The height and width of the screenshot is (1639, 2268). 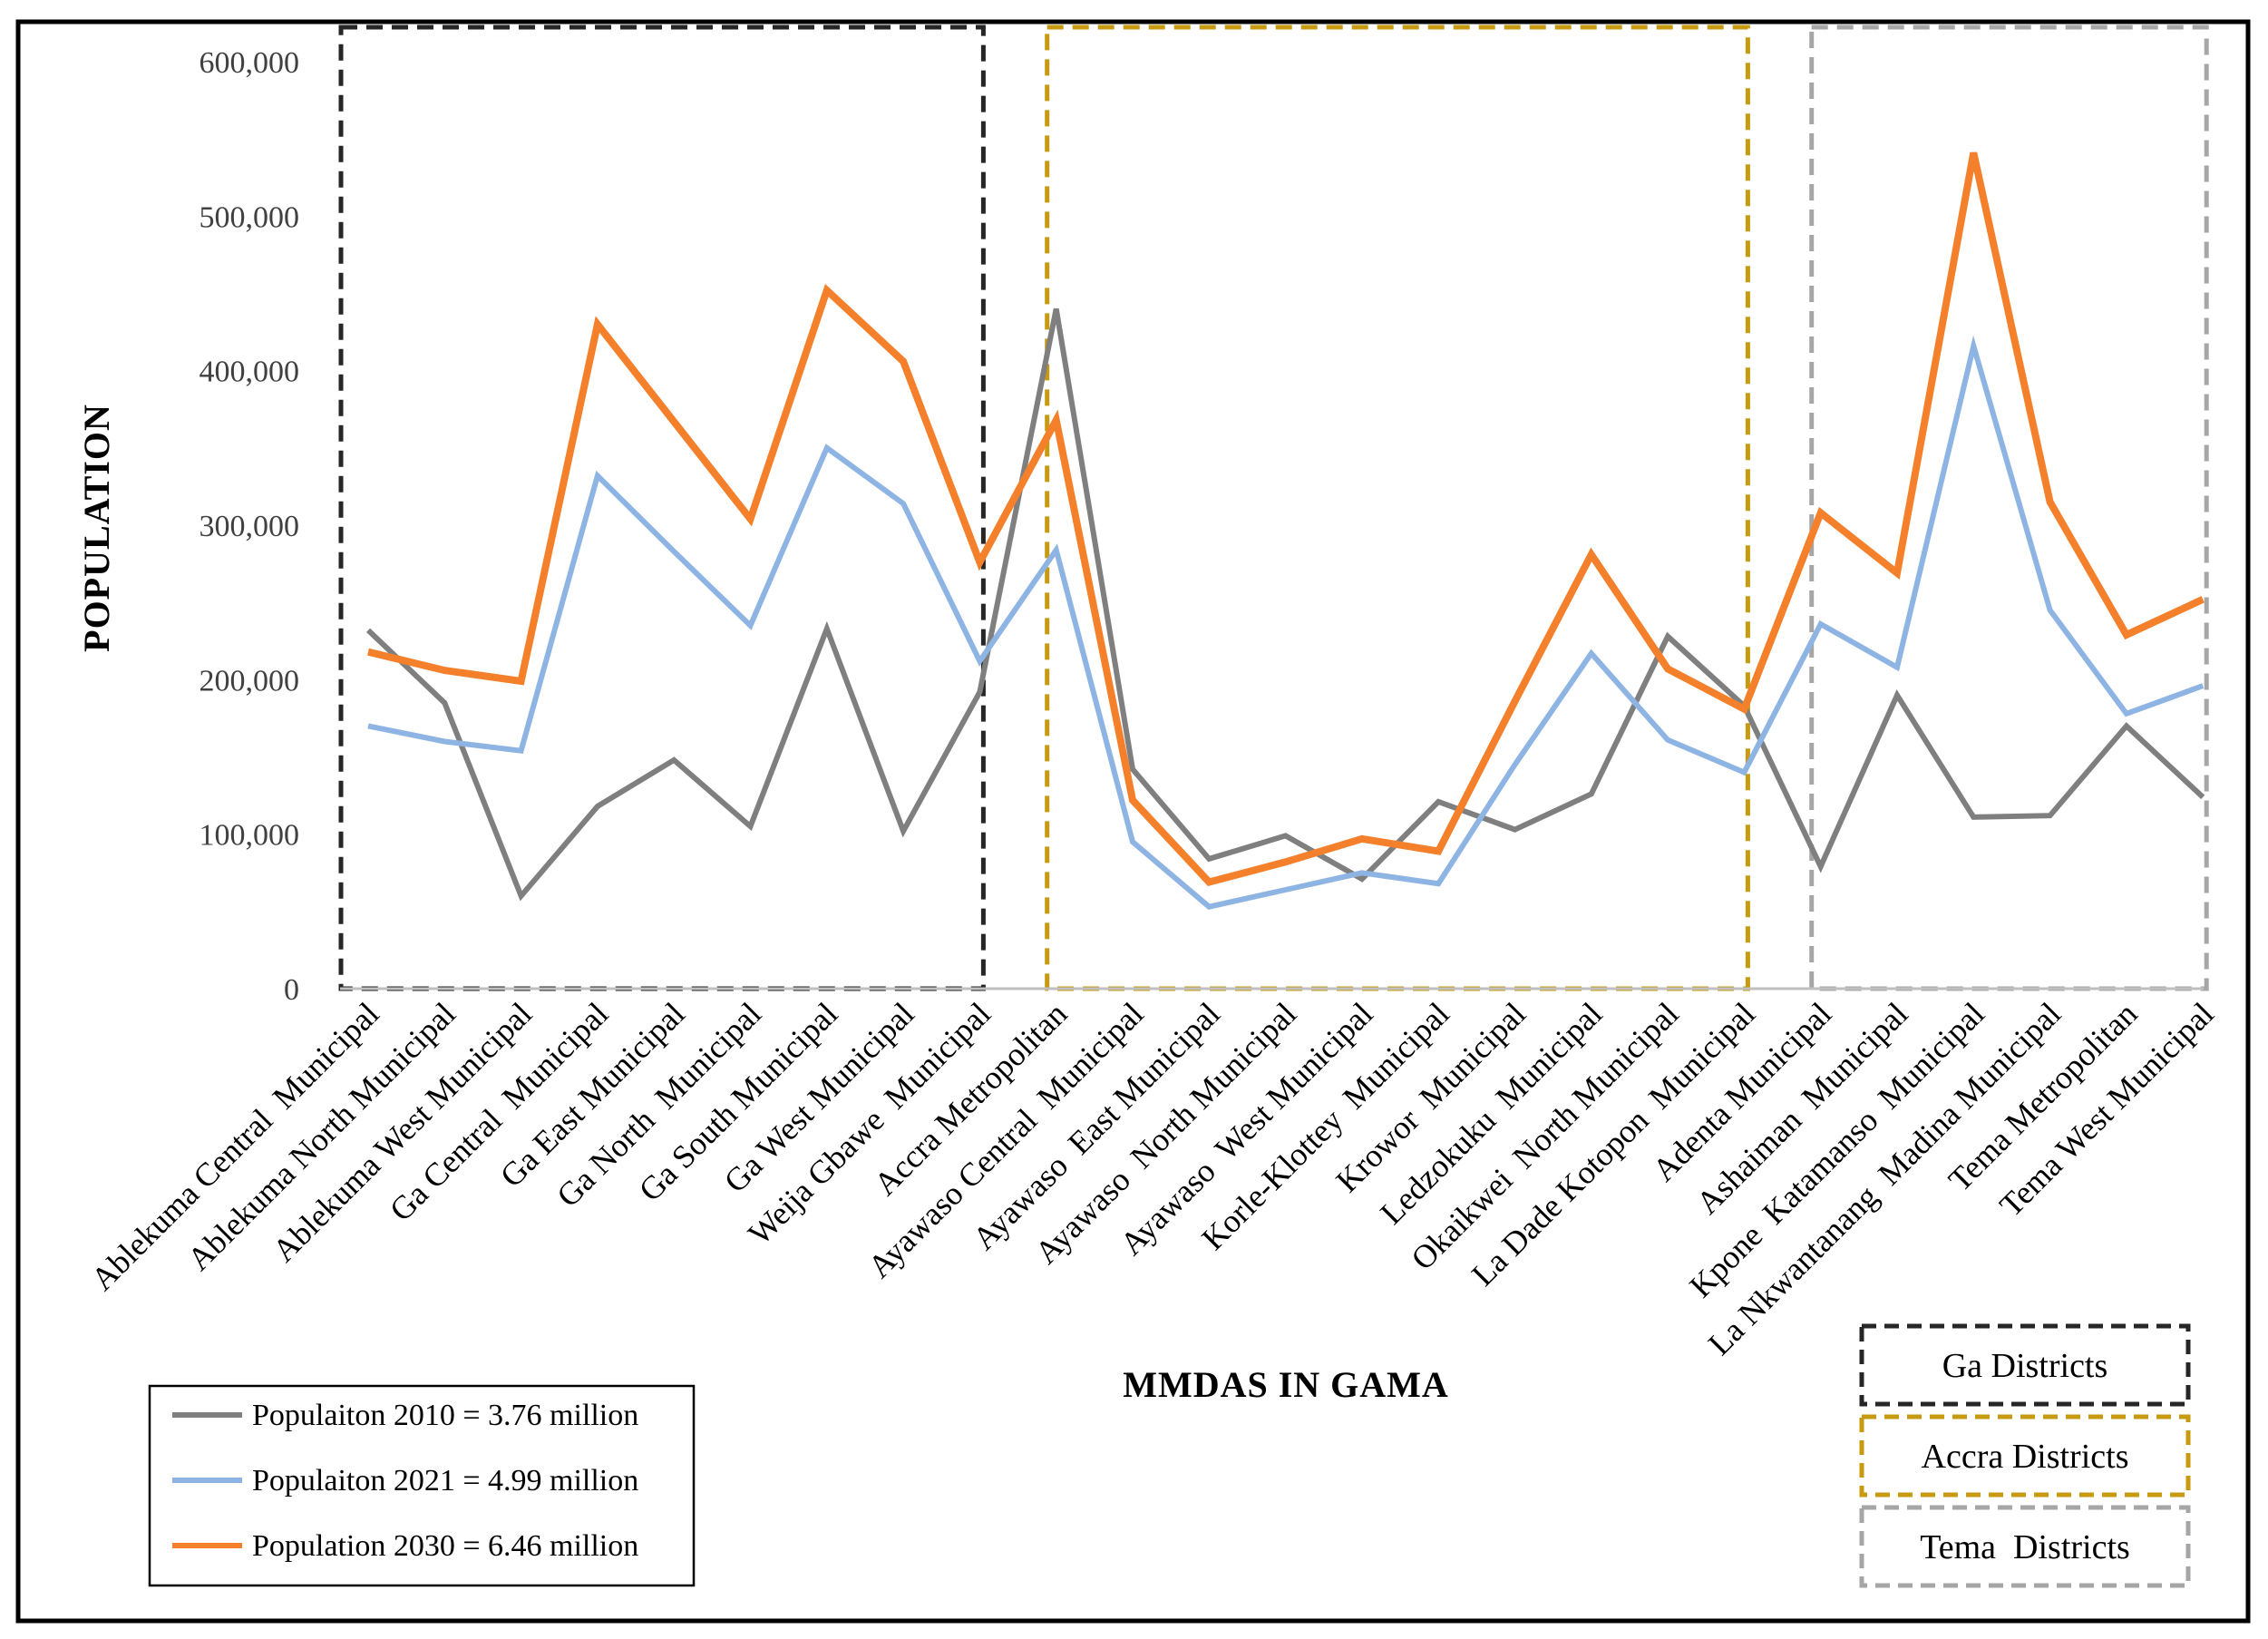 What do you see at coordinates (250, 372) in the screenshot?
I see `y-tick-label: 400,000` at bounding box center [250, 372].